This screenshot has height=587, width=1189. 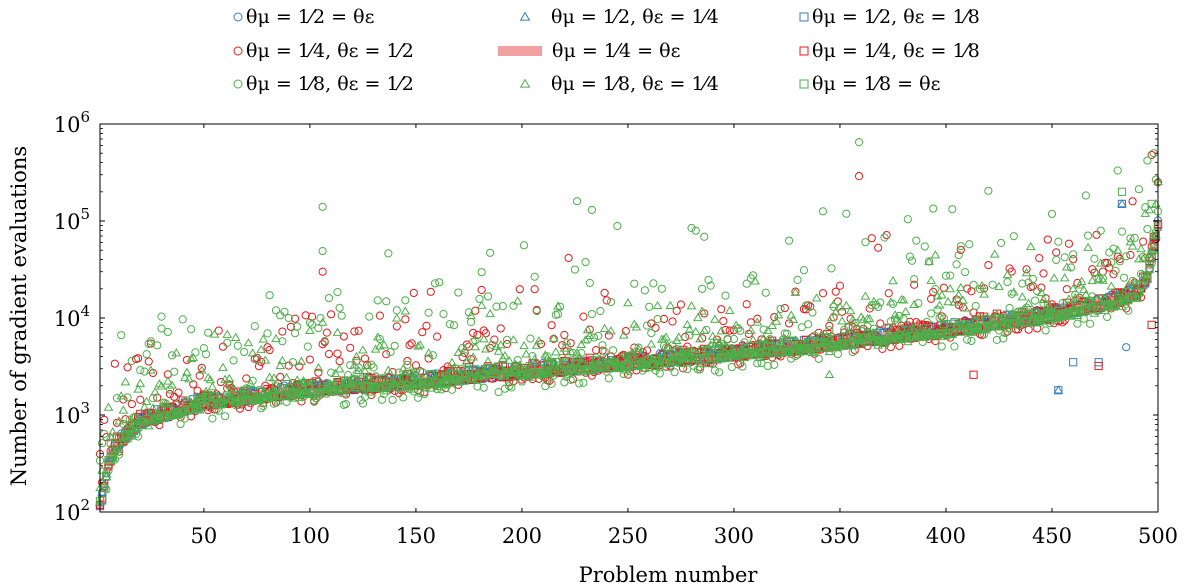 I want to click on legend-label: θμ = 1⁄8, θε = 1⁄2, so click(x=330, y=84).